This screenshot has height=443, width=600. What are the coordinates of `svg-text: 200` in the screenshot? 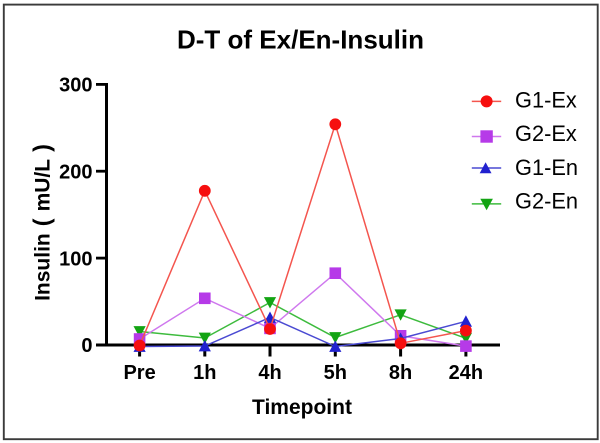 It's located at (75, 172).